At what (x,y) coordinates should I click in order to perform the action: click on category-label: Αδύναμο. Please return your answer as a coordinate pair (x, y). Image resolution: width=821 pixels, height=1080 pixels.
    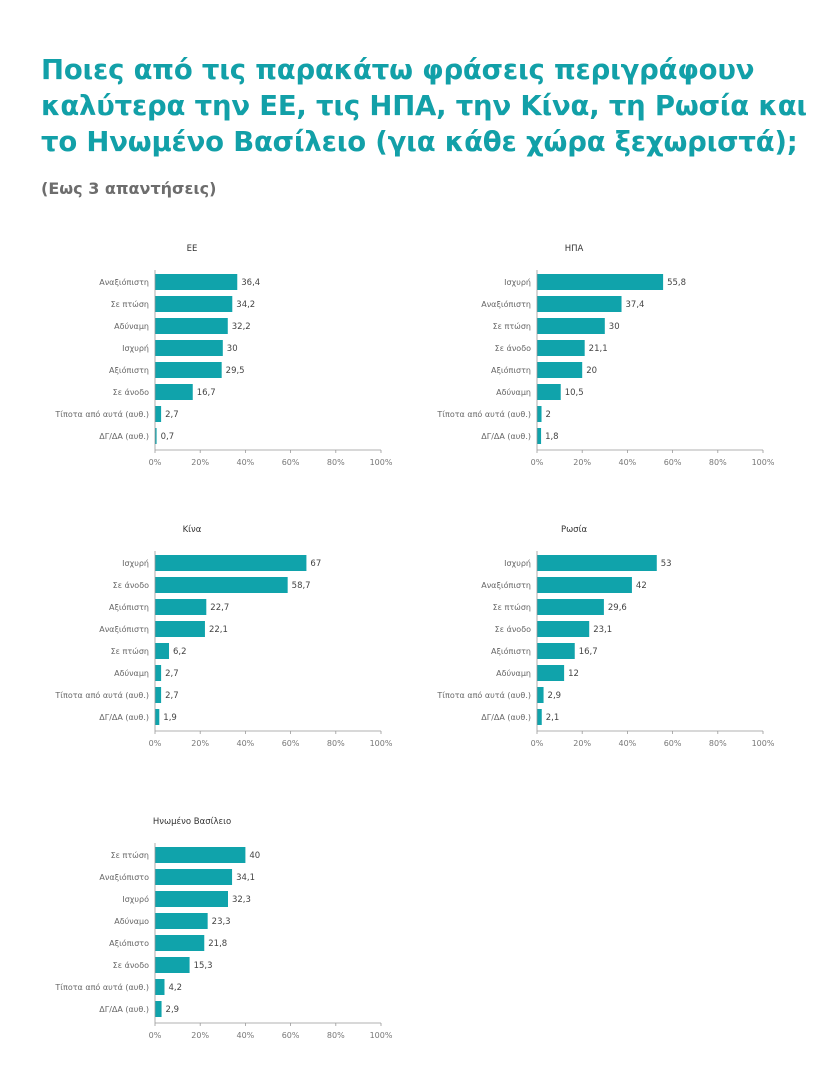
    Looking at the image, I should click on (131, 921).